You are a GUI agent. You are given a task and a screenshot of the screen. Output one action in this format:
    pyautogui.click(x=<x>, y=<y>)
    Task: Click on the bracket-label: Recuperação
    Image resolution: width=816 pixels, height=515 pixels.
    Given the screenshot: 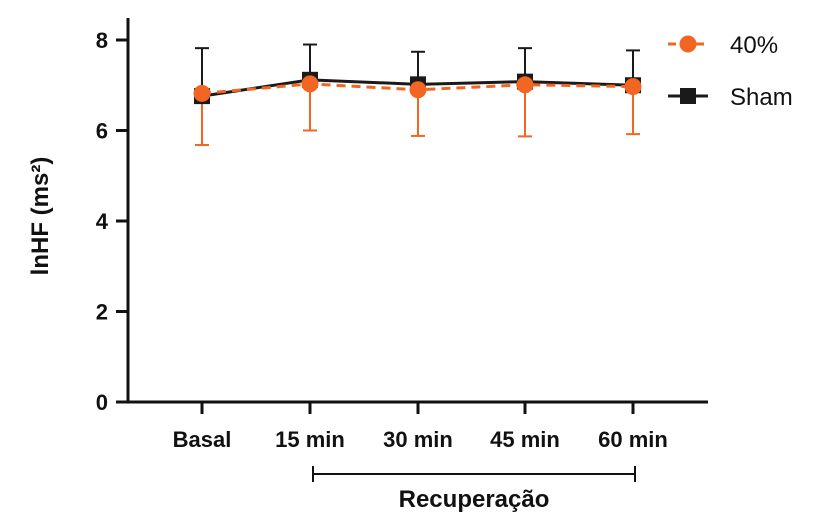 What is the action you would take?
    pyautogui.click(x=474, y=499)
    